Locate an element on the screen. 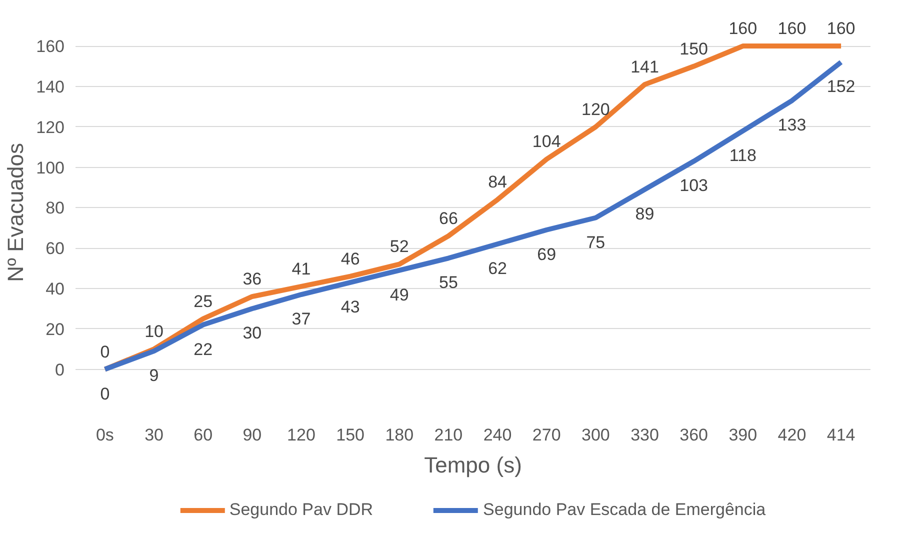  x-tick-label: 390 is located at coordinates (743, 435).